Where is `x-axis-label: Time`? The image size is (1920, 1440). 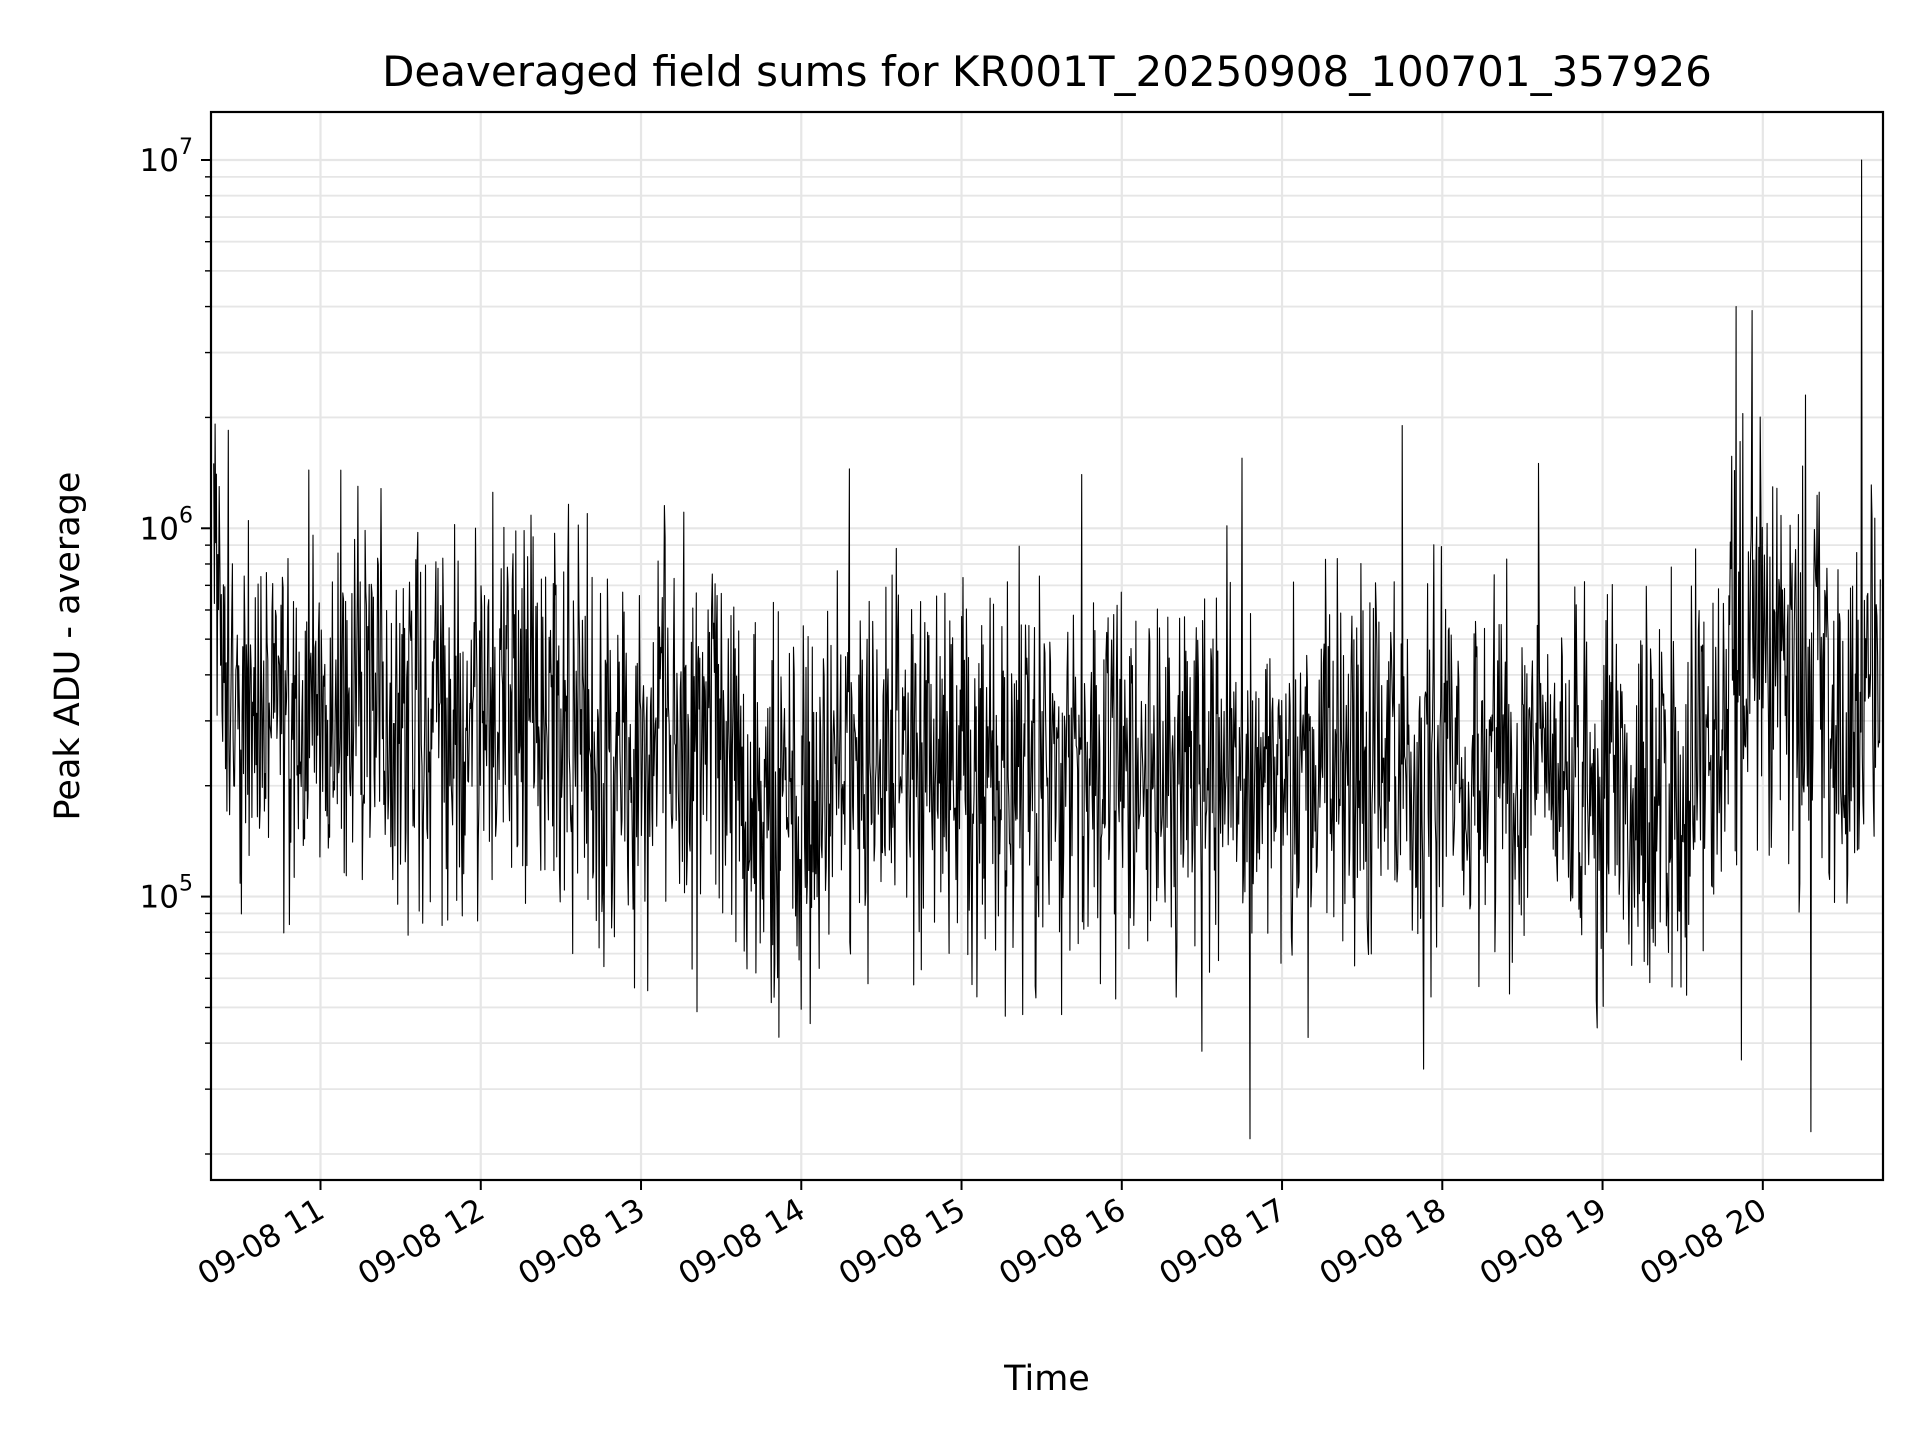
x-axis-label: Time is located at coordinates (1046, 1379).